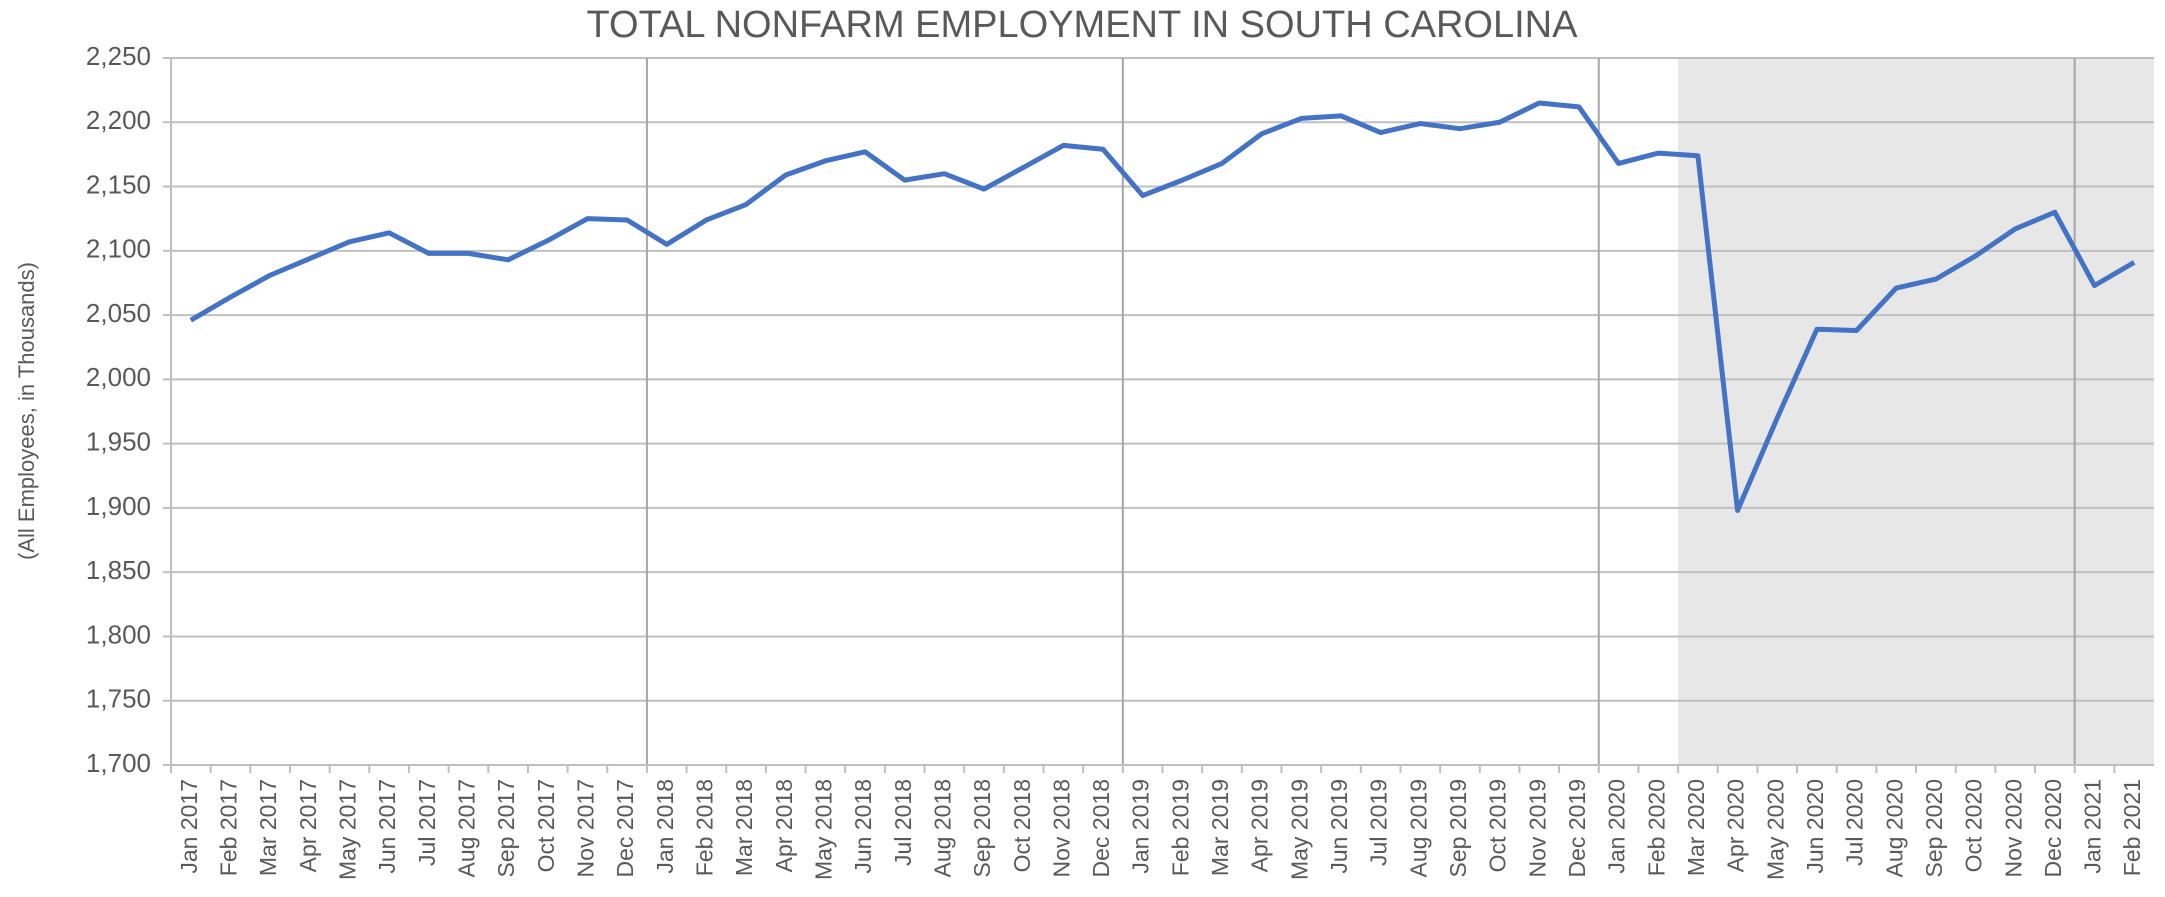 The image size is (2165, 897). Describe the element at coordinates (903, 822) in the screenshot. I see `x-tick-label: Jul 2018` at that location.